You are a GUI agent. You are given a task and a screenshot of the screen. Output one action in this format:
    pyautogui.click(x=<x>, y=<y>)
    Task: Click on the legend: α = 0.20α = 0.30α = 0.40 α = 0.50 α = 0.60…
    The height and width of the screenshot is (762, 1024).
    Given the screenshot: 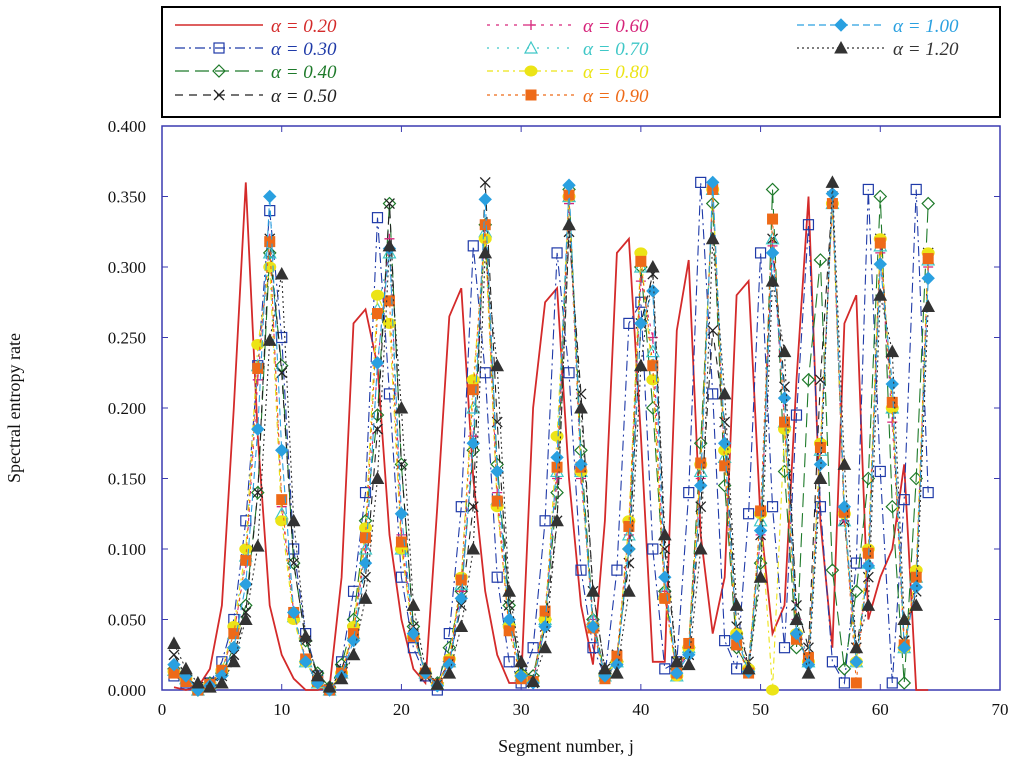 What is the action you would take?
    pyautogui.click(x=581, y=62)
    